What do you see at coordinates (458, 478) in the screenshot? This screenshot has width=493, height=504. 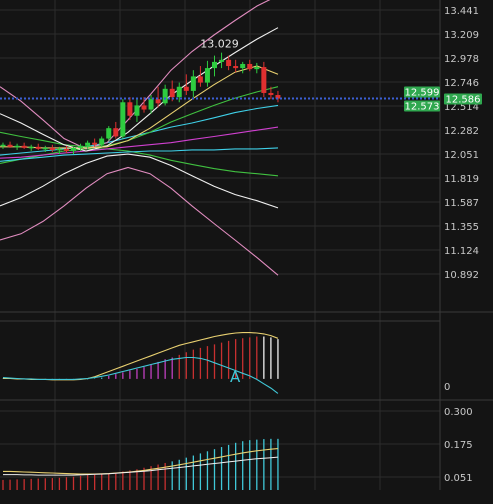 I see `y-axis-tick-label: 0.051` at bounding box center [458, 478].